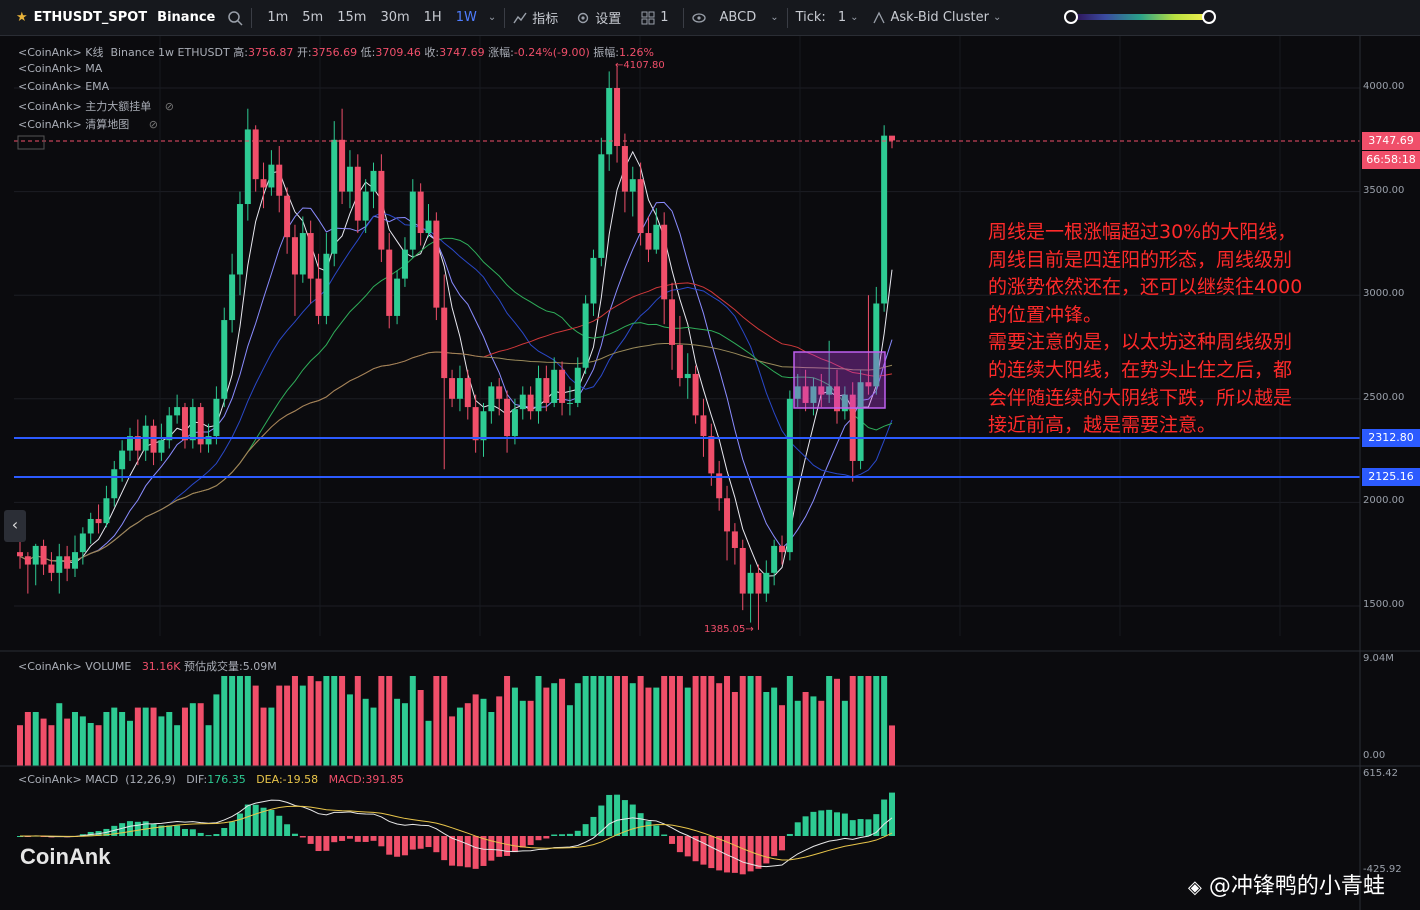  I want to click on macd-axis-top: 615.42, so click(1380, 773).